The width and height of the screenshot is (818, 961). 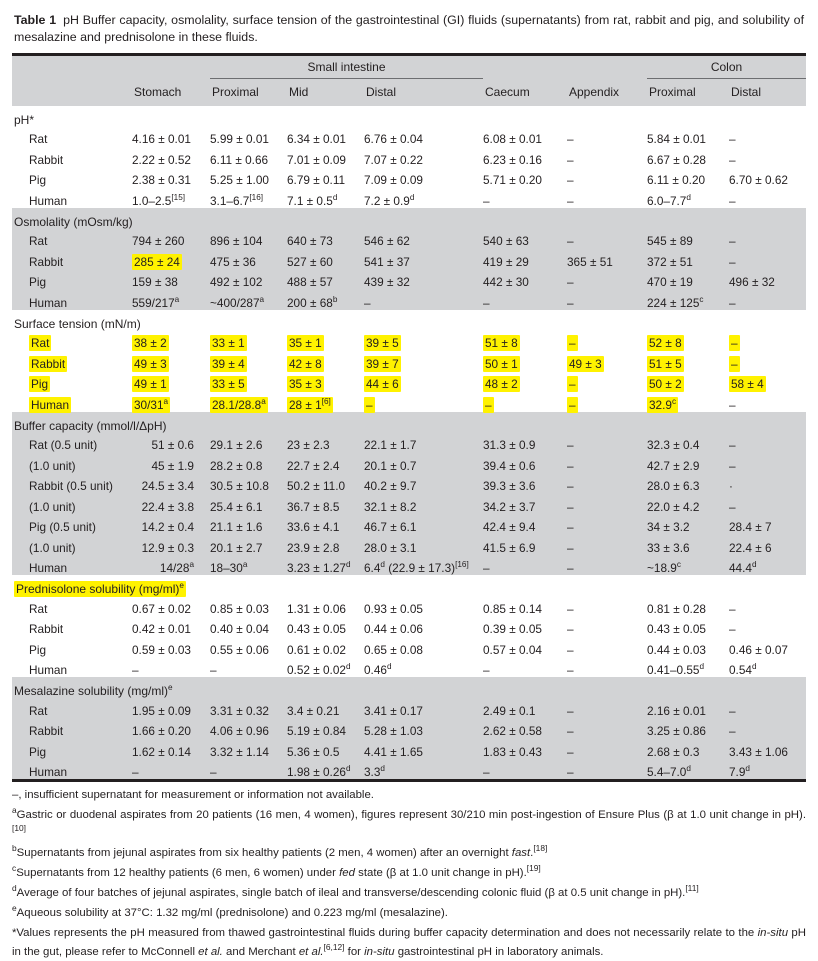 What do you see at coordinates (688, 299) in the screenshot?
I see `data-cell: 224 ± 125c` at bounding box center [688, 299].